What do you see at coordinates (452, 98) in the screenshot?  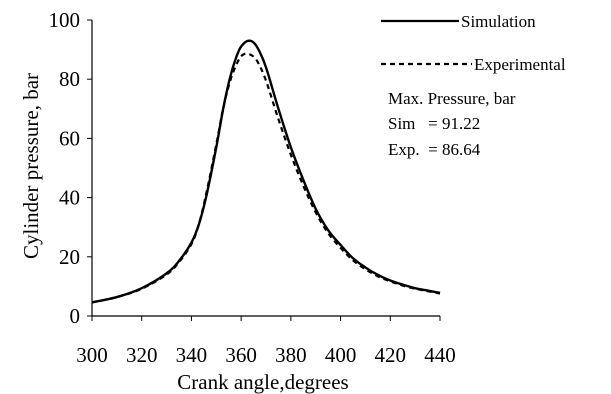 I see `annotation-title: Max. Pressure, bar` at bounding box center [452, 98].